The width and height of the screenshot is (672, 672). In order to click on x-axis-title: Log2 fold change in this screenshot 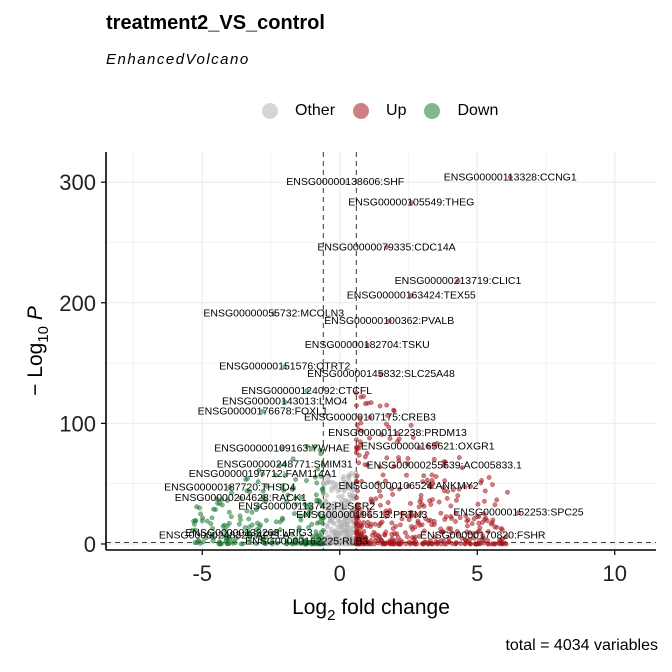, I will do `click(371, 610)`.